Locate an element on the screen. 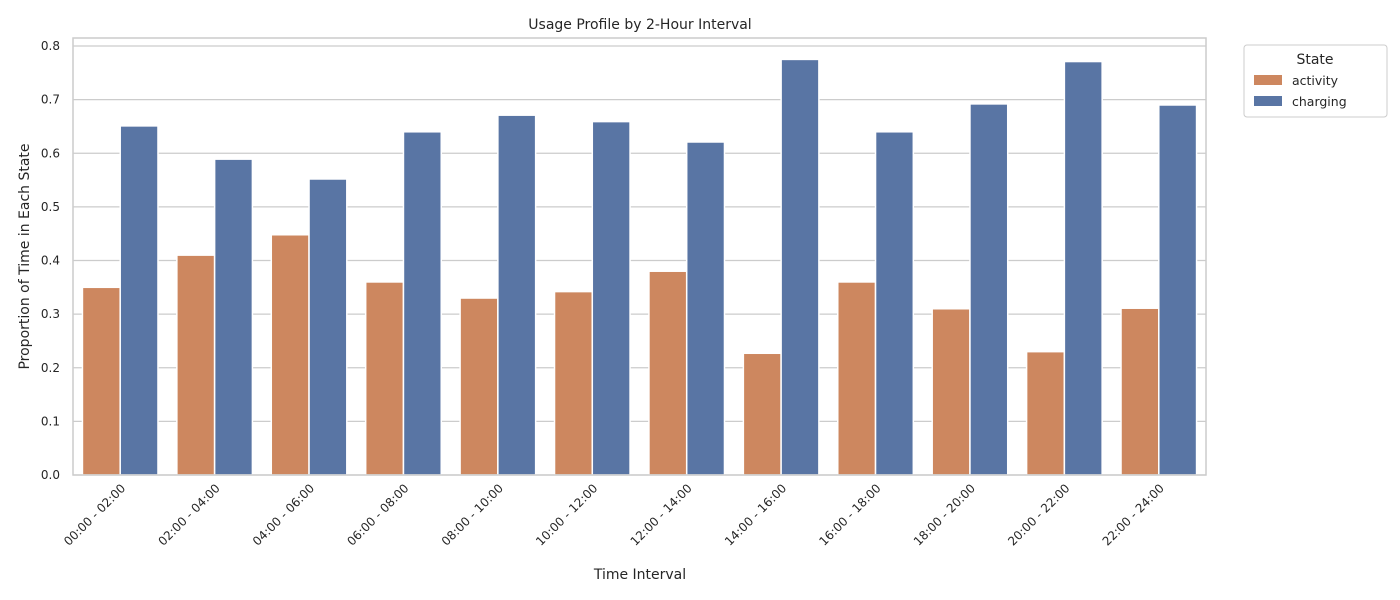  x-tick-label: 10:00 - 12:00 is located at coordinates (566, 514).